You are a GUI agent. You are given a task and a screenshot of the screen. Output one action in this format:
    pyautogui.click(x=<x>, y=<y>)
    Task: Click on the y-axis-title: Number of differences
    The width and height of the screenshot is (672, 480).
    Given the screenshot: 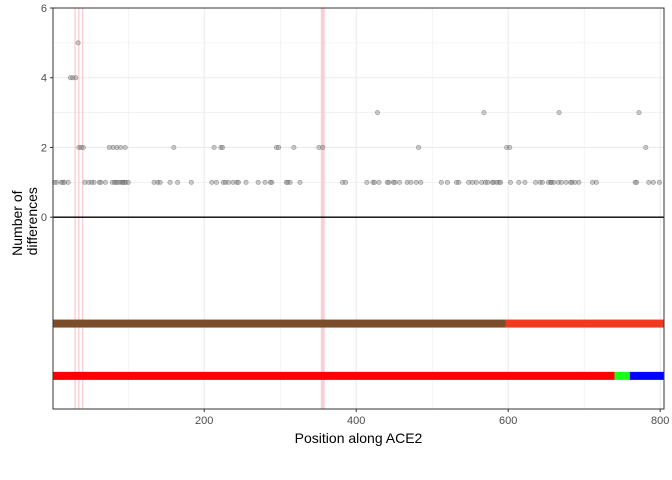 What is the action you would take?
    pyautogui.click(x=24, y=221)
    